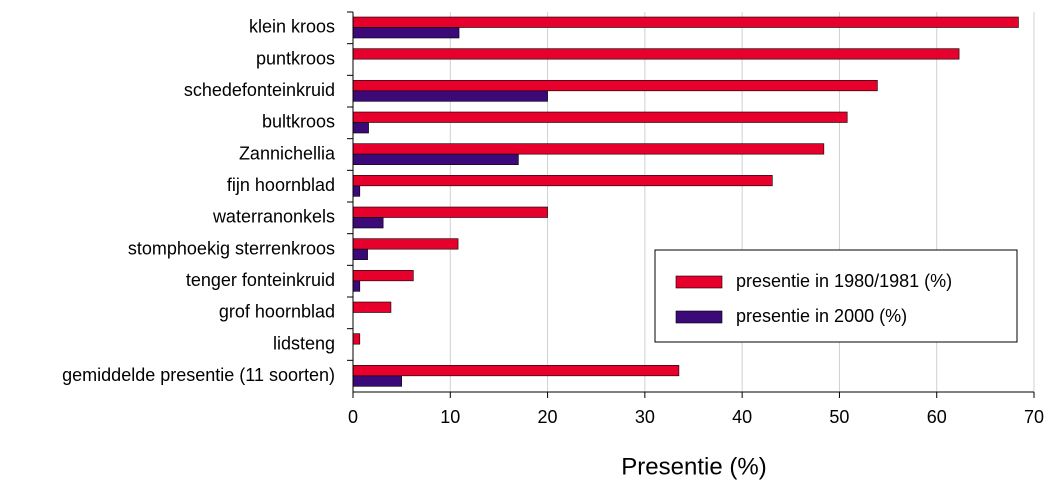 The width and height of the screenshot is (1047, 482). What do you see at coordinates (231, 248) in the screenshot?
I see `y-tick-label: stomphoekig sterrenkroos` at bounding box center [231, 248].